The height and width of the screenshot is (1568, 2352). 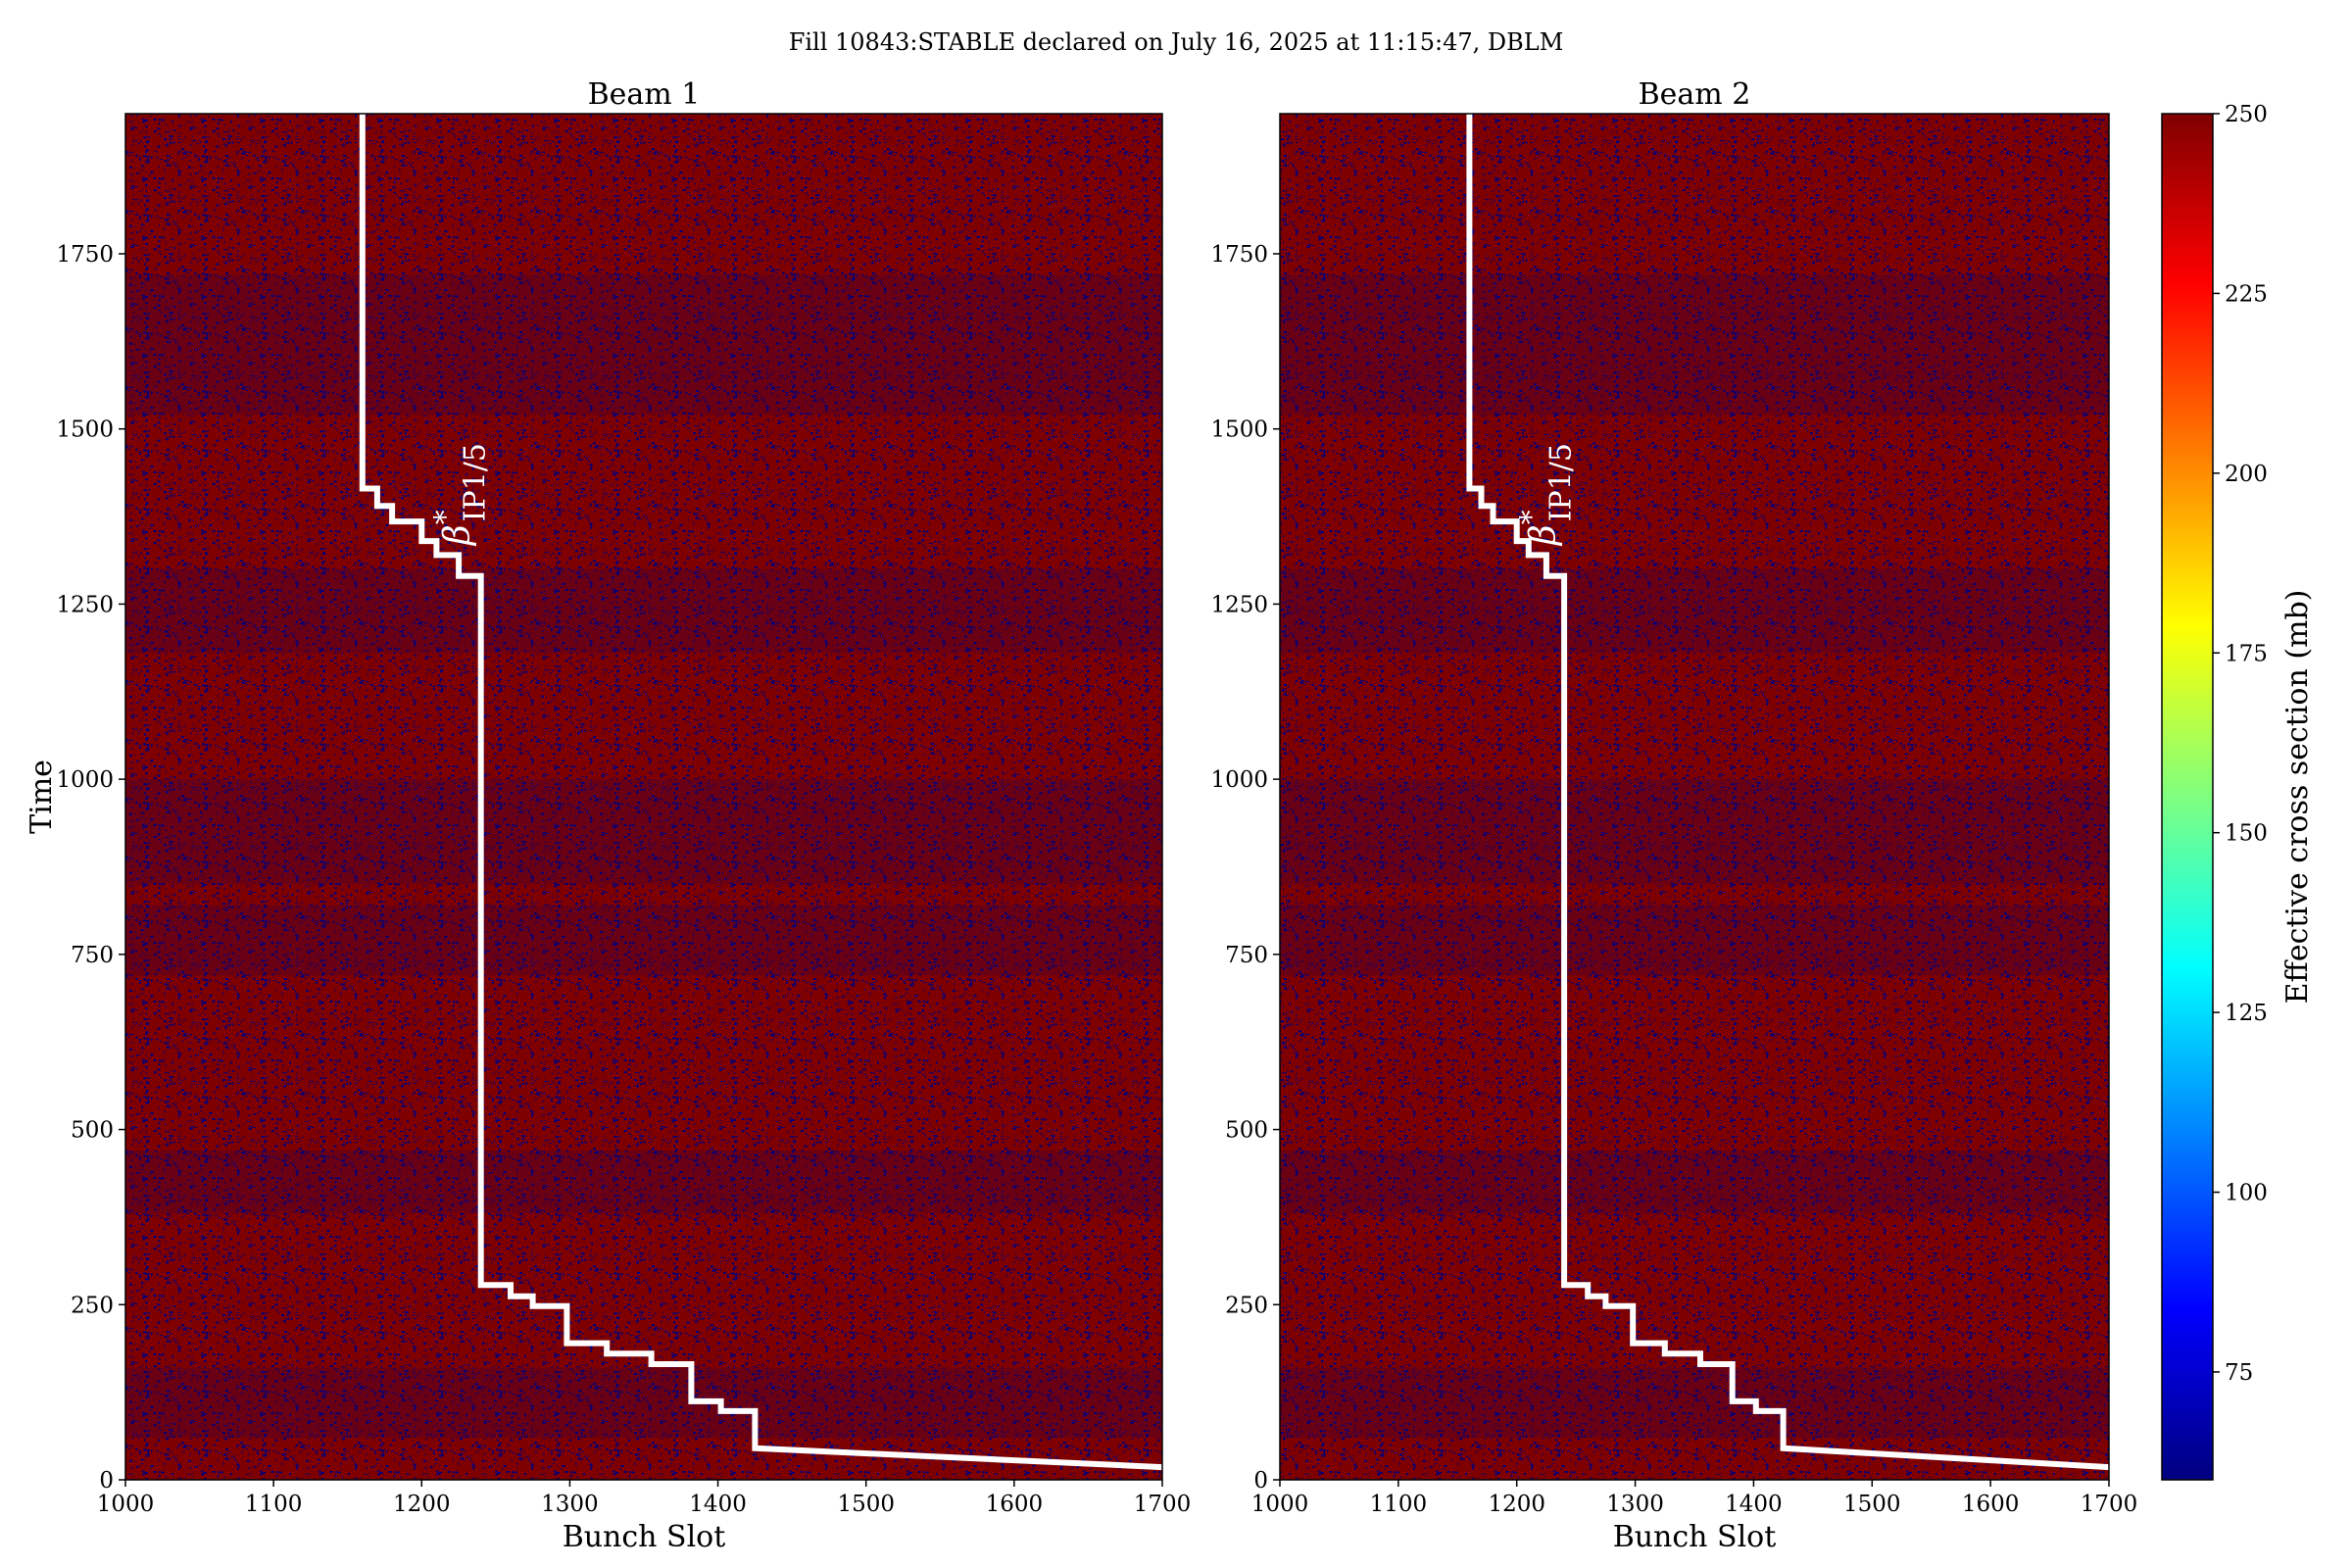 What do you see at coordinates (2297, 797) in the screenshot?
I see `colorbar-label: Effective cross section (mb)` at bounding box center [2297, 797].